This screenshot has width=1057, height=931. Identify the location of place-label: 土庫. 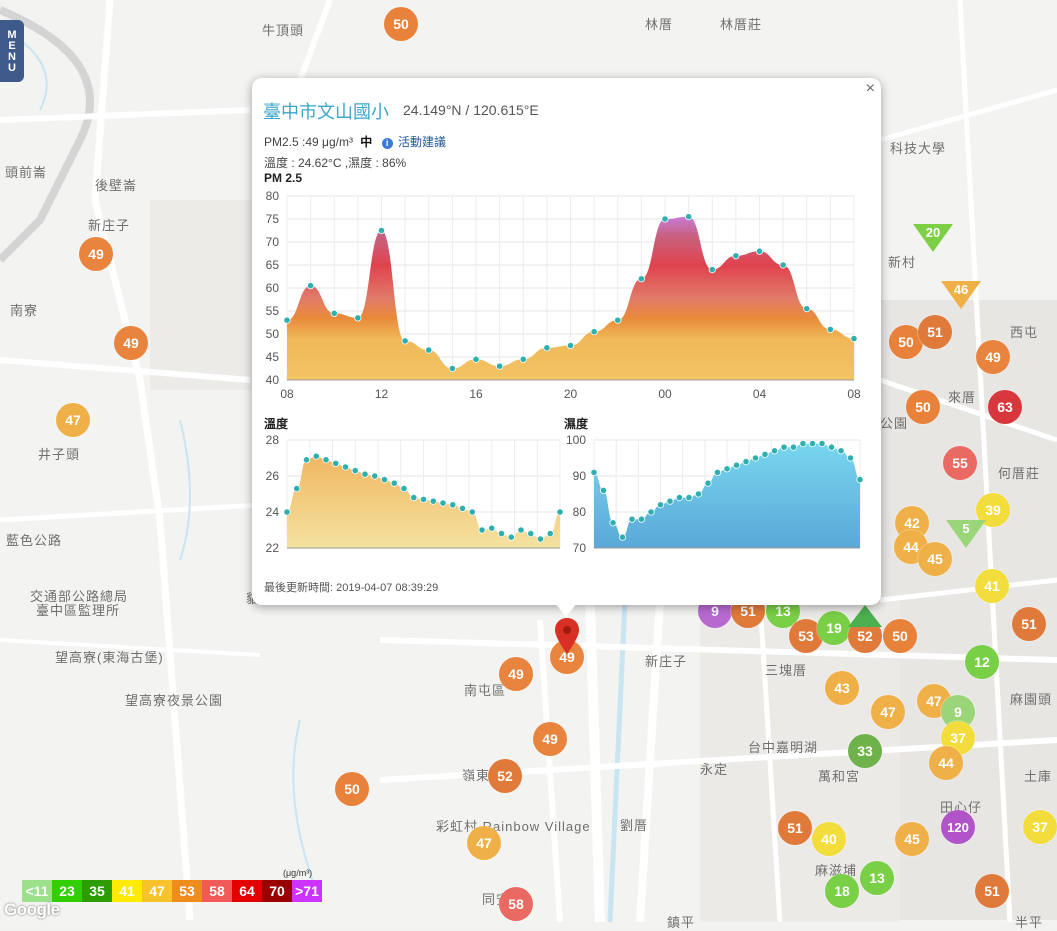
(1038, 776).